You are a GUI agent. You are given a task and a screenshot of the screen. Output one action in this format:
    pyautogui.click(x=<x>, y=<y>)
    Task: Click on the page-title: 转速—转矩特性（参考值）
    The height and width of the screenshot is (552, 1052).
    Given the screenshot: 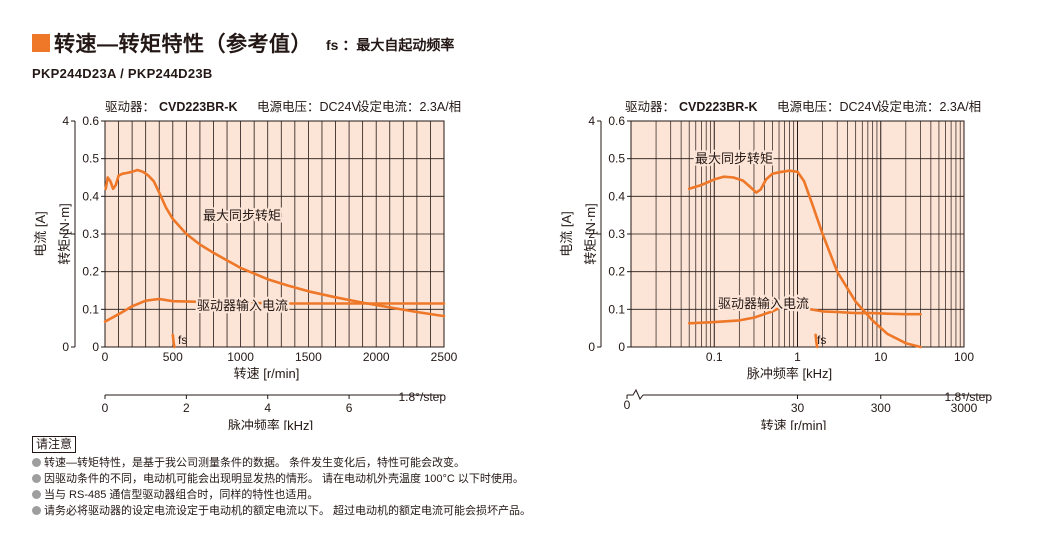 What is the action you would take?
    pyautogui.click(x=183, y=44)
    